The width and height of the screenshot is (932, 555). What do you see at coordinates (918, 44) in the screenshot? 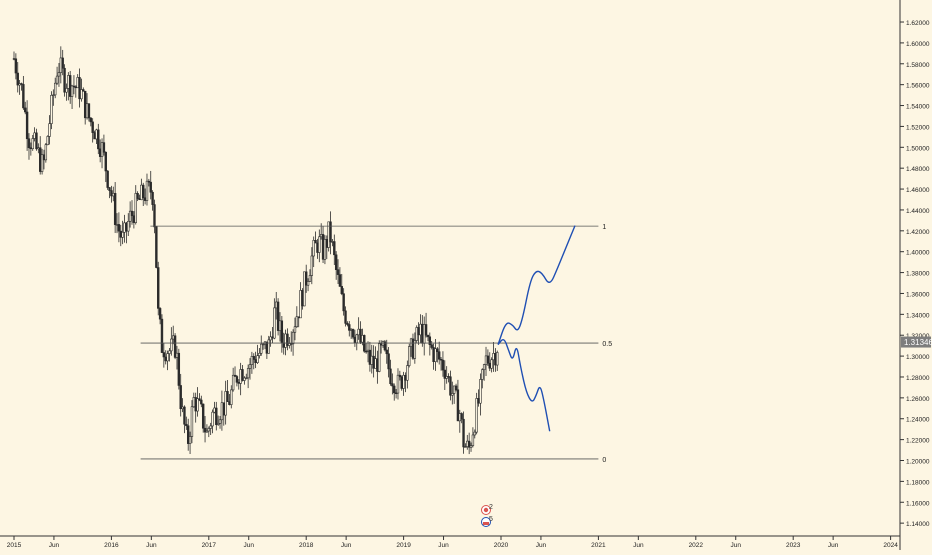
I see `y-tick-label: 1.60000` at bounding box center [918, 44].